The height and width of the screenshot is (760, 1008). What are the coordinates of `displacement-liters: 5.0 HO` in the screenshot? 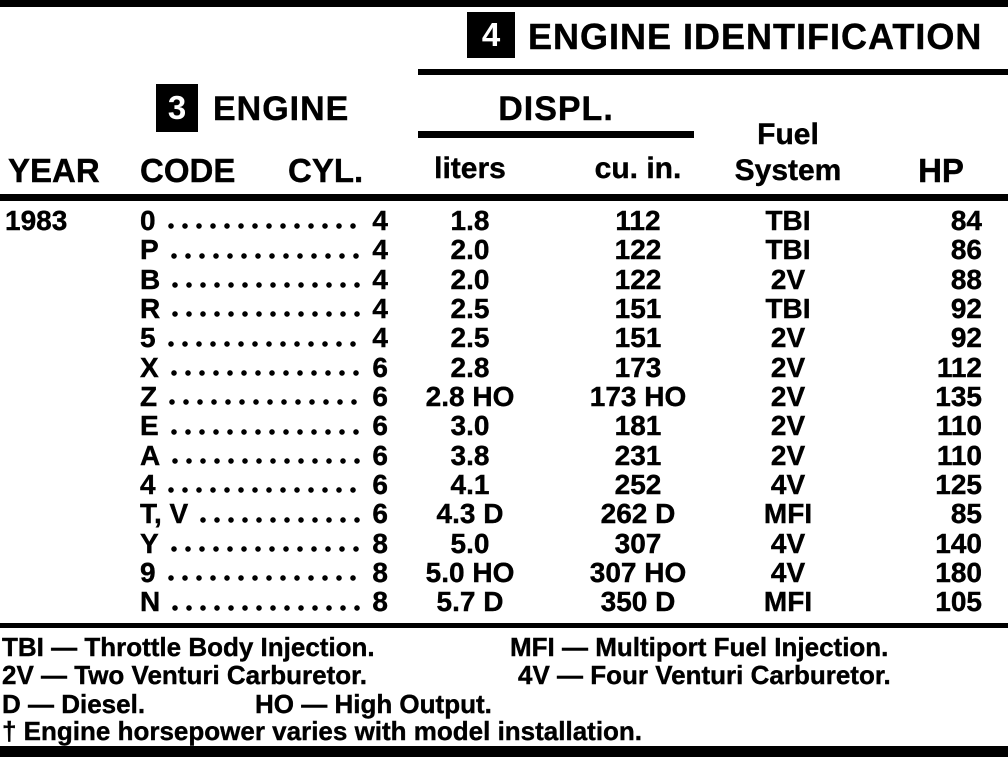 It's located at (470, 573).